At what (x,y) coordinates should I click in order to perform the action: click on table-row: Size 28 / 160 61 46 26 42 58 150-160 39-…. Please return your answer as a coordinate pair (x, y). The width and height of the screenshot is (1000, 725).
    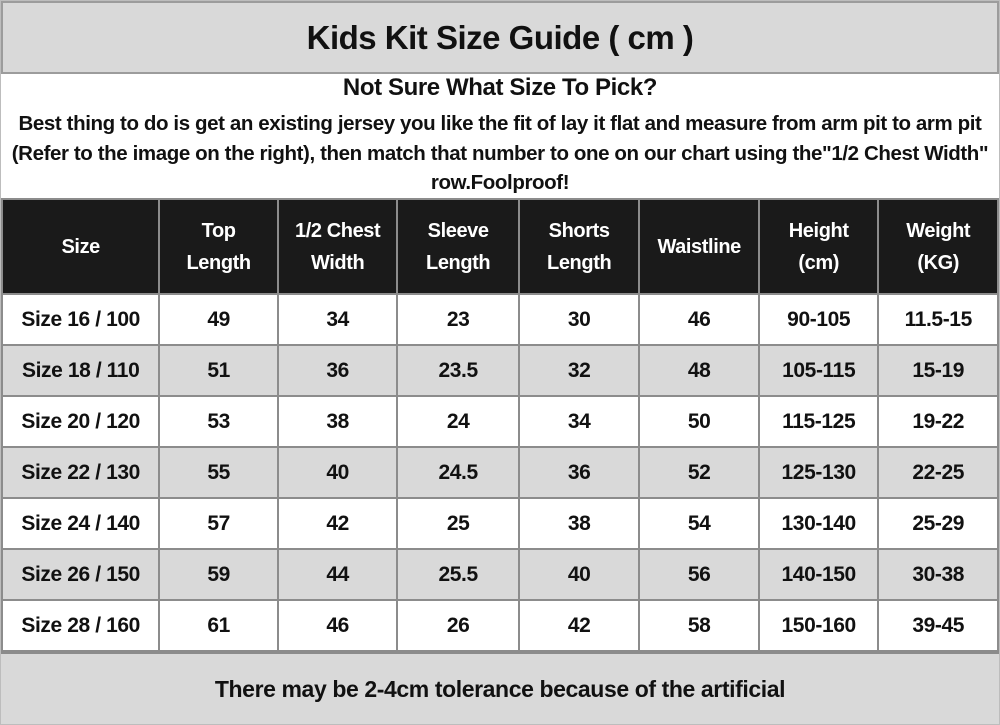
    Looking at the image, I should click on (499, 626).